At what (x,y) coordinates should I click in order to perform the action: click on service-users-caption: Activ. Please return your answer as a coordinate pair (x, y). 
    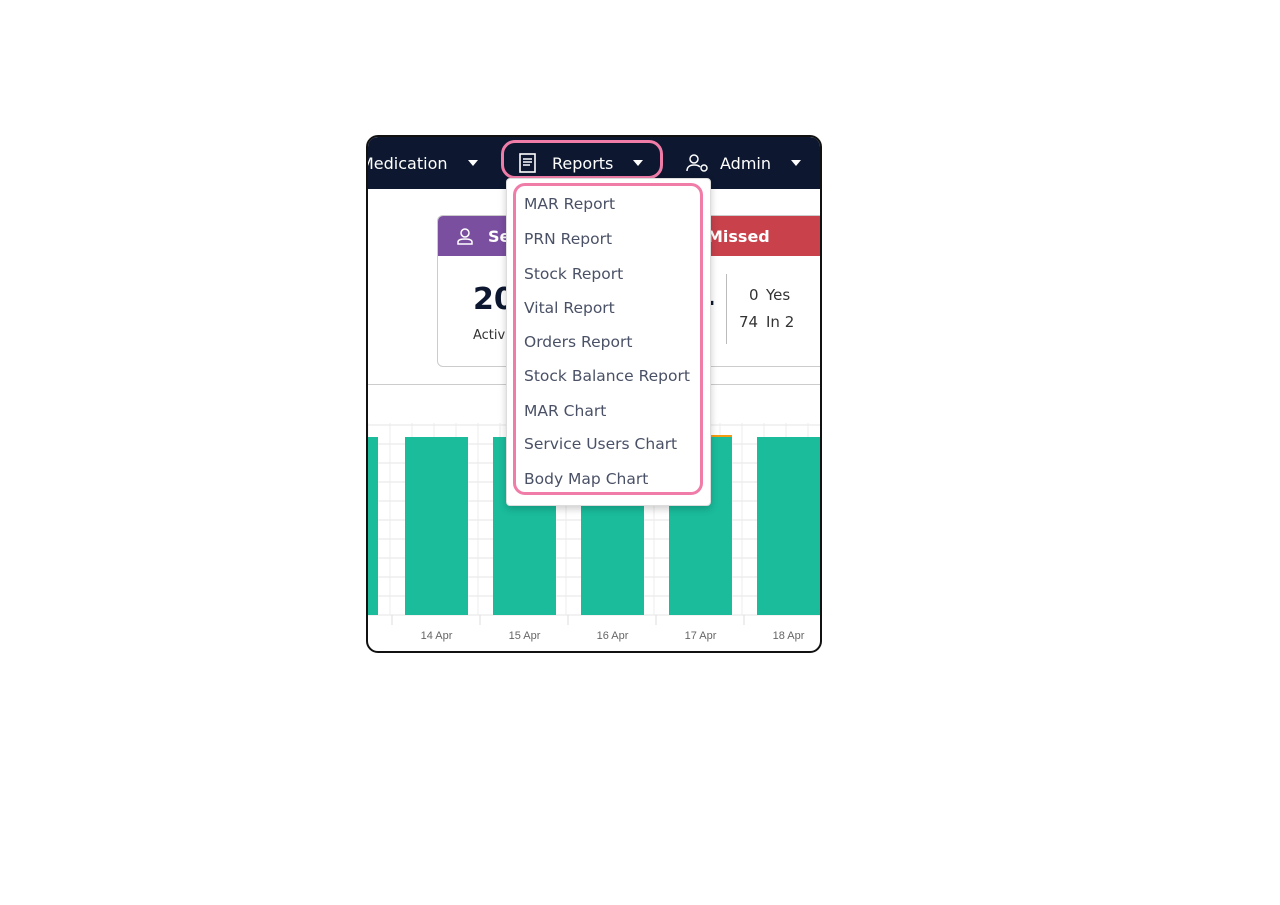
    Looking at the image, I should click on (489, 335).